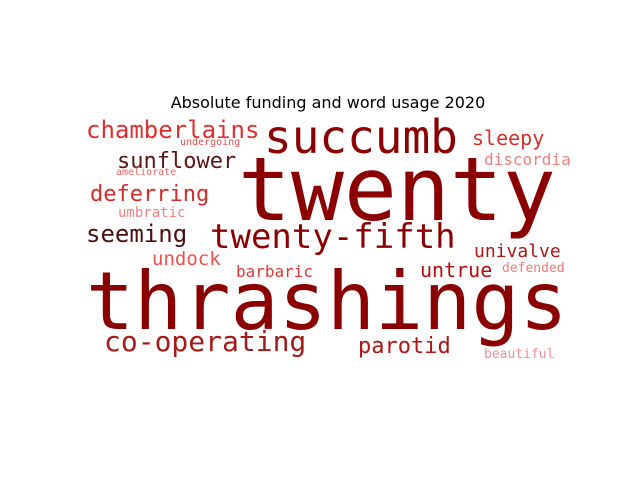  Describe the element at coordinates (177, 161) in the screenshot. I see `word-sunflower: sunflower` at that location.